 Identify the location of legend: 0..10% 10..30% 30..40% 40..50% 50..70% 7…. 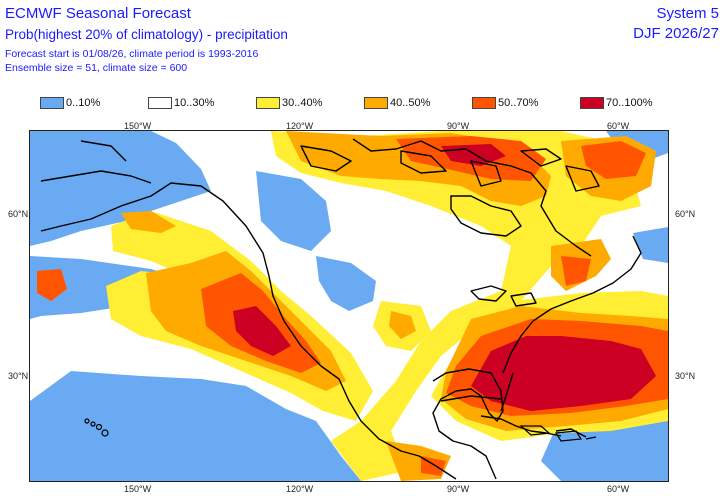
(360, 103).